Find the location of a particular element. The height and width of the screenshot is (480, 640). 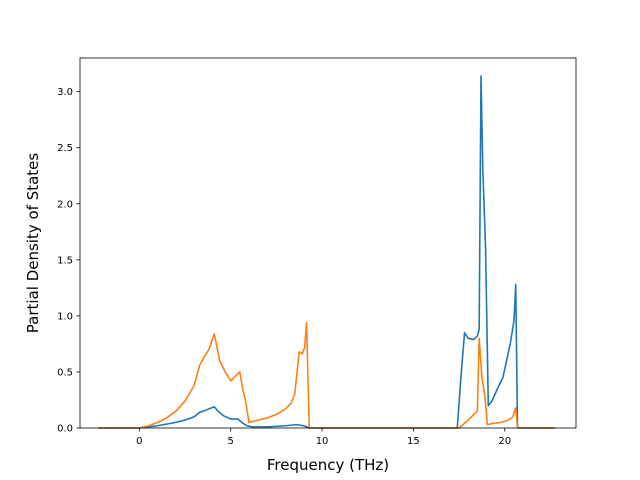

y-tick-label: 1.5 is located at coordinates (65, 260).